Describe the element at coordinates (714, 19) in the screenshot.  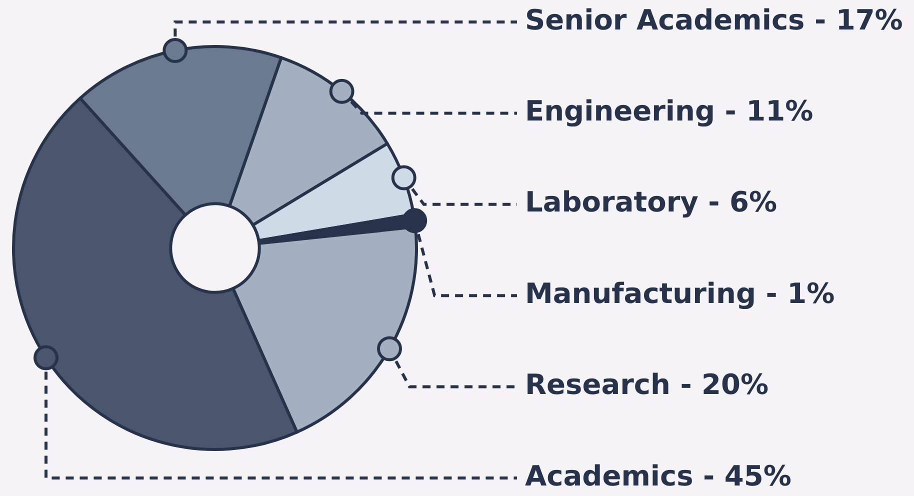
I see `slice-label: Senior Academics - 17%` at that location.